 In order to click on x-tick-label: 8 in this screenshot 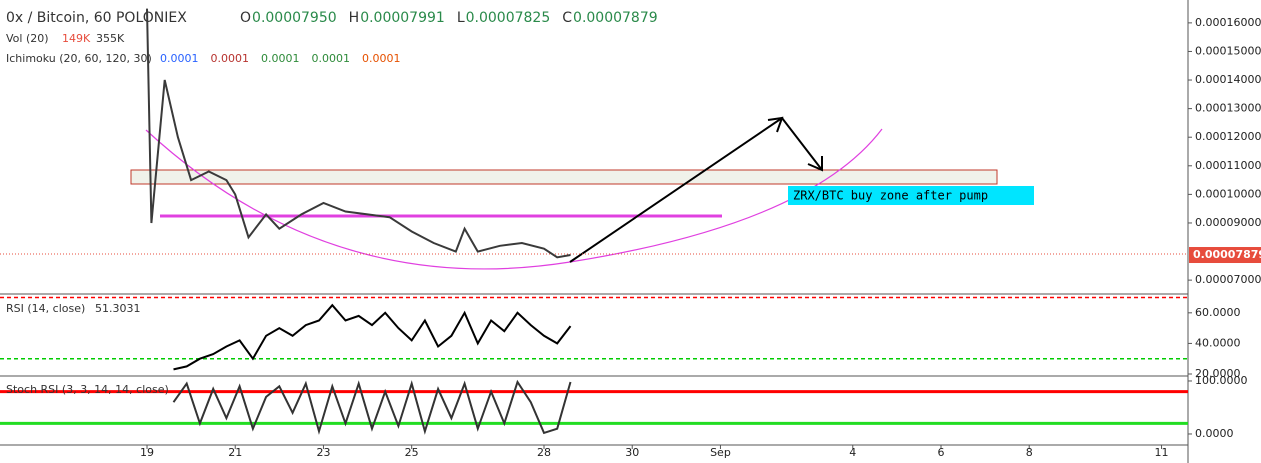, I will do `click(1029, 452)`.